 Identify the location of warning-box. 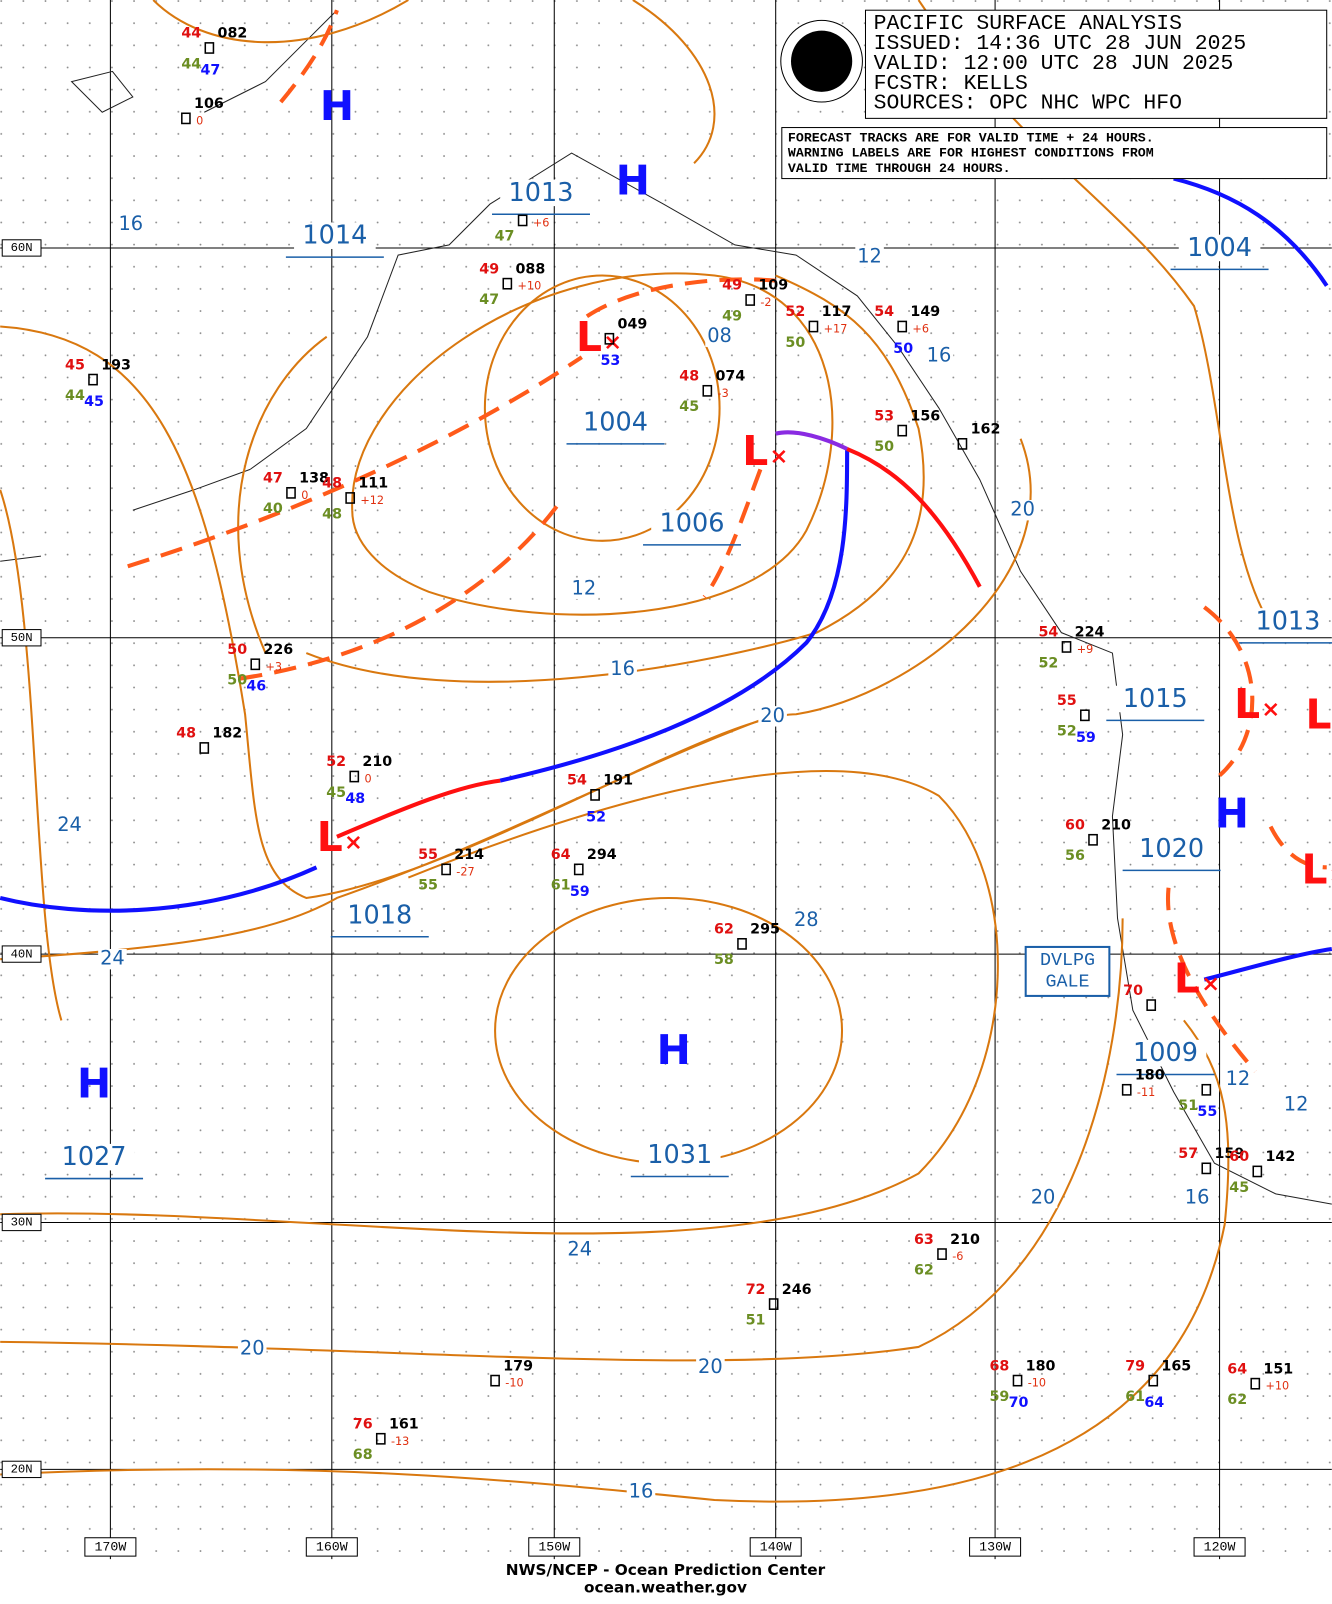
(1067, 971).